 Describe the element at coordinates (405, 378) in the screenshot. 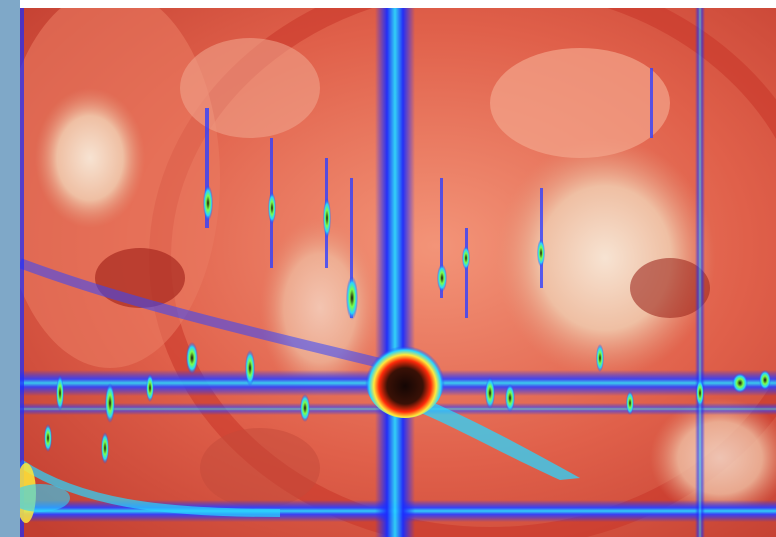

I see `main-peak` at that location.